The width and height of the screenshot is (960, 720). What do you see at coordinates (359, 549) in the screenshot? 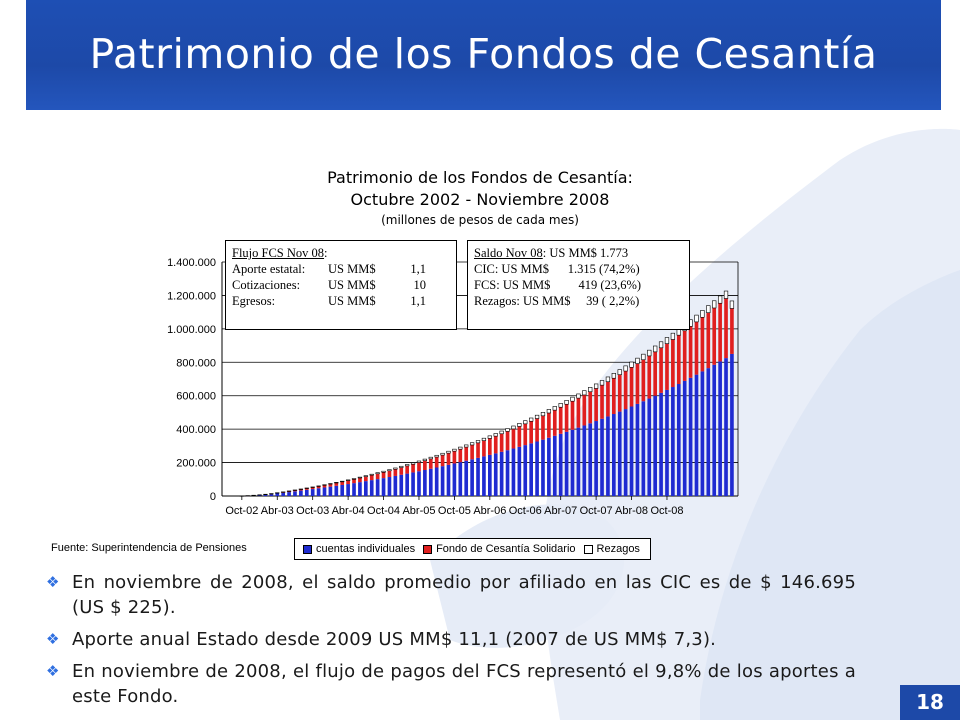
I see `legend-item: cuentas individuales` at bounding box center [359, 549].